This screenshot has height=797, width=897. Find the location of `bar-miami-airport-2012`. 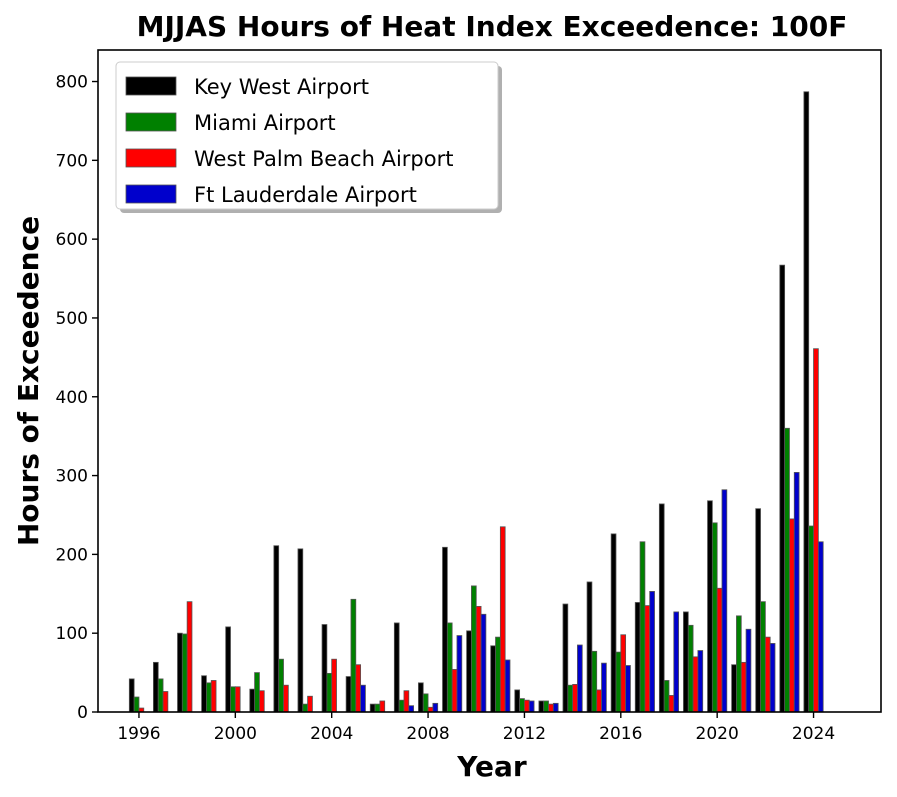

bar-miami-airport-2012 is located at coordinates (522, 705).